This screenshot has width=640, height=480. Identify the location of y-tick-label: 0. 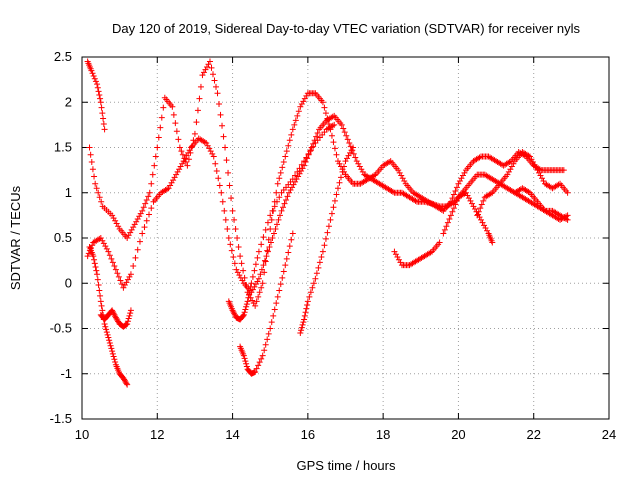
(68, 282).